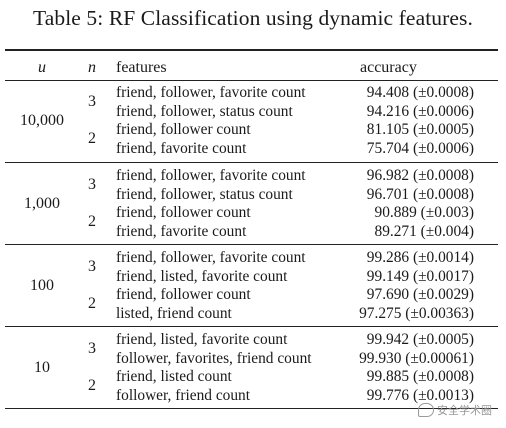 This screenshot has height=428, width=506. I want to click on group-u-value: 1,000, so click(42, 203).